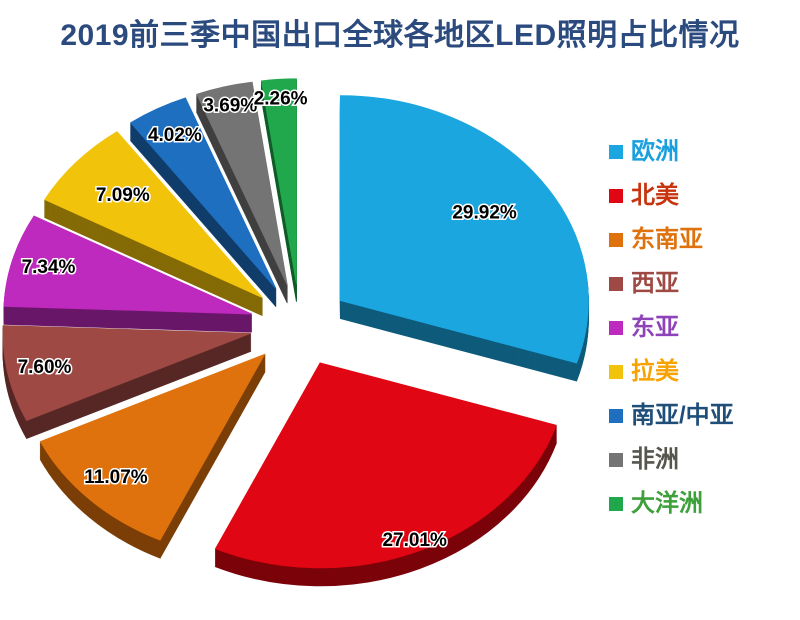 The image size is (800, 620). I want to click on legend-label: 大洋洲, so click(667, 503).